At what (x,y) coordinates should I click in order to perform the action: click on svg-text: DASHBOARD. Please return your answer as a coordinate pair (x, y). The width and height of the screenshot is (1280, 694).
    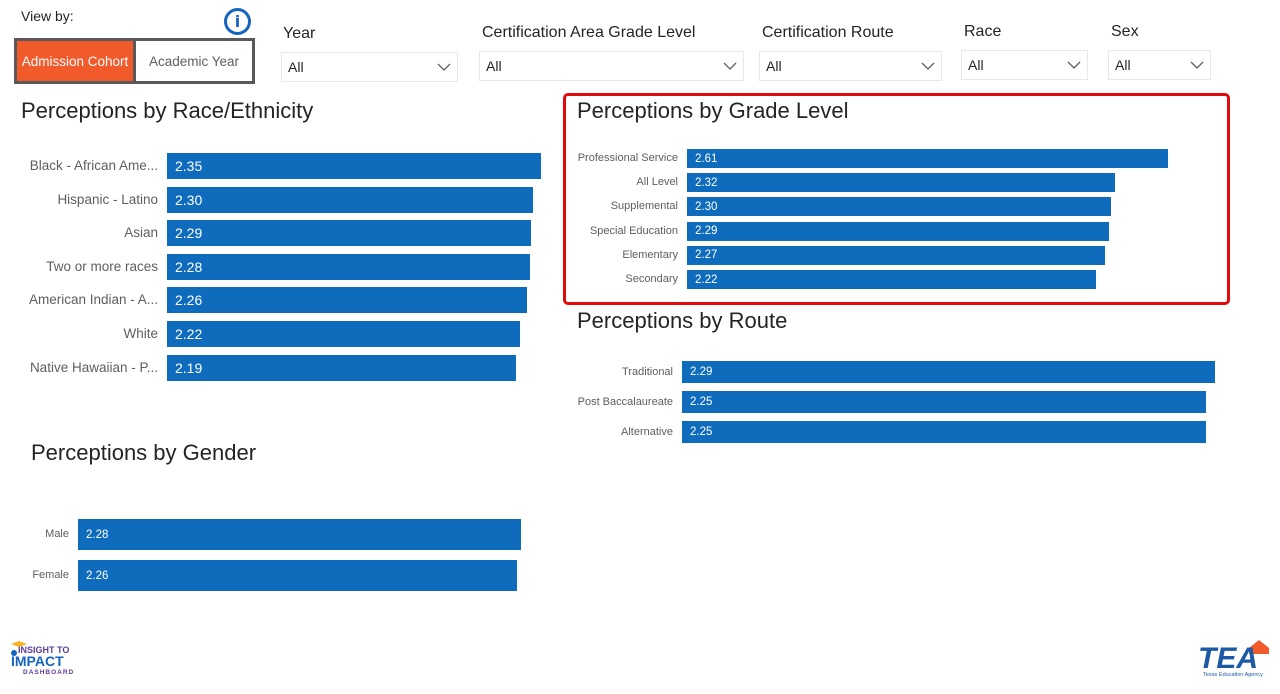
    Looking at the image, I should click on (48, 672).